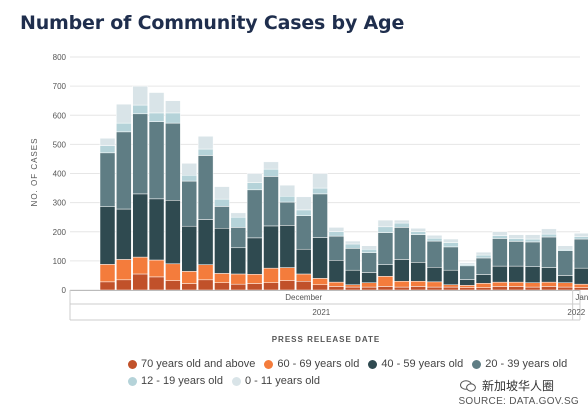  I want to click on legend-item: 20 - 39 years old, so click(519, 364).